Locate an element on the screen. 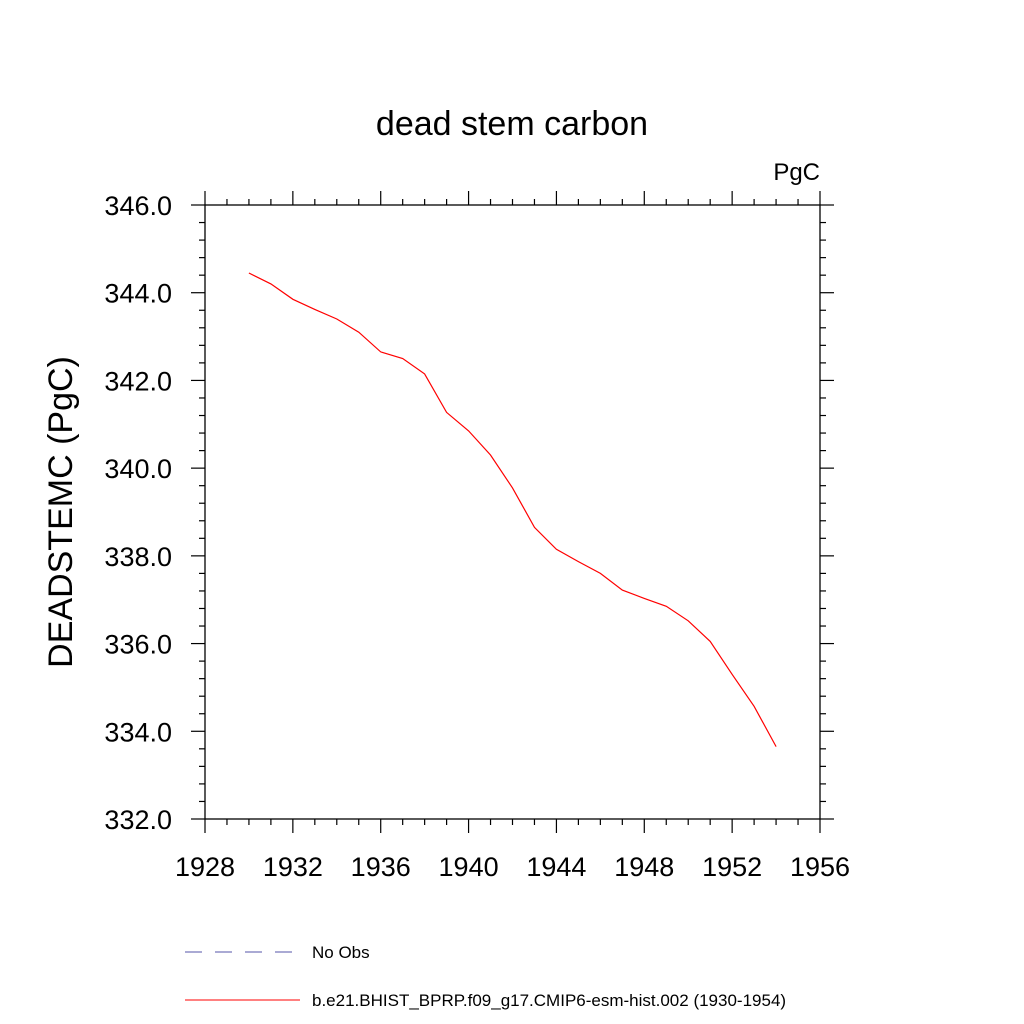 The width and height of the screenshot is (1024, 1024). legend-label: No Obs is located at coordinates (341, 952).